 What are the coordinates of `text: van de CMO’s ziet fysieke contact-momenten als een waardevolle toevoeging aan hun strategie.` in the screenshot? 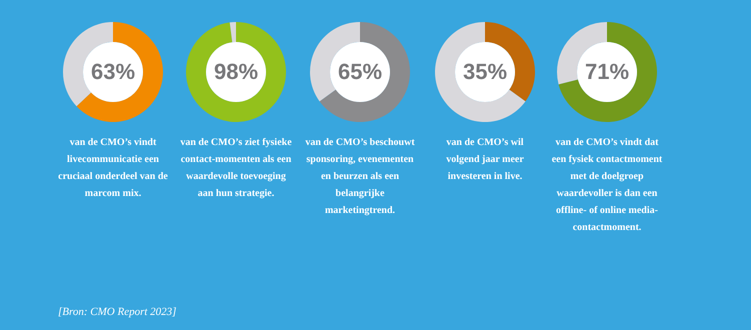 It's located at (236, 168).